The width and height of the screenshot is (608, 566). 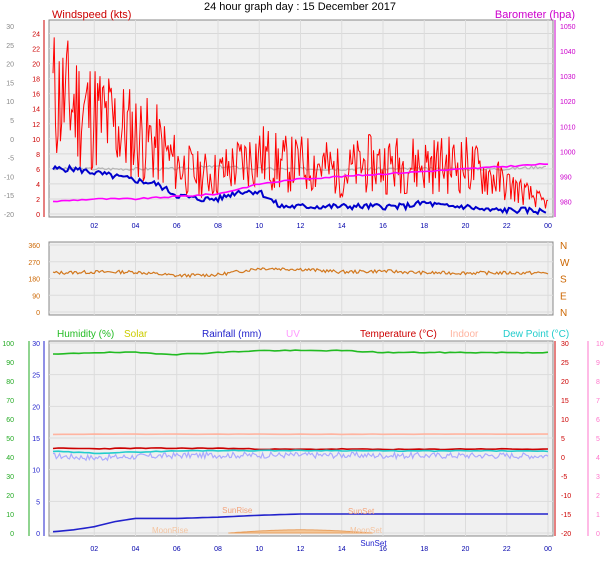 I want to click on annotation-label: MoonRise, so click(x=170, y=530).